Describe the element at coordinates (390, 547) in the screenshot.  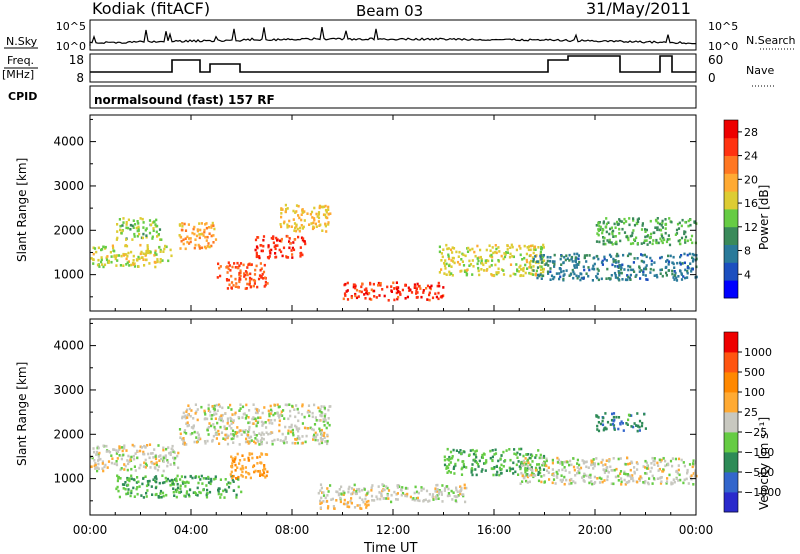
I see `time-axis-label: Time UT` at that location.